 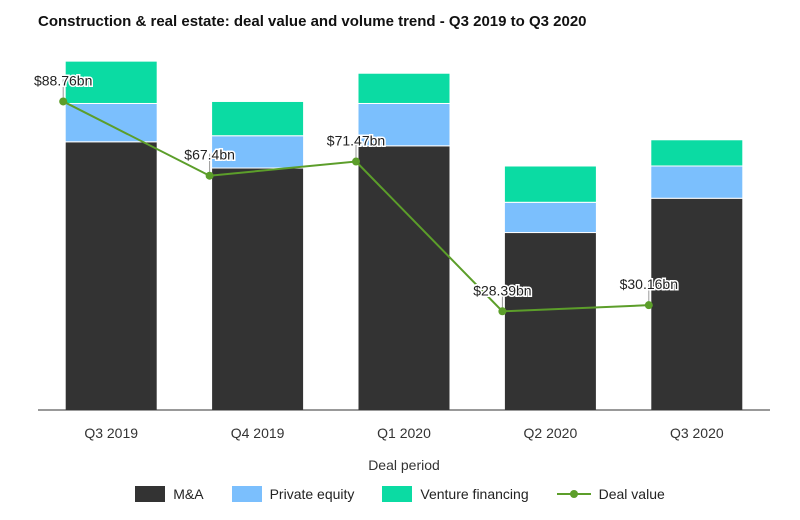 What do you see at coordinates (246, 494) in the screenshot?
I see `legend-swatch-private-equity` at bounding box center [246, 494].